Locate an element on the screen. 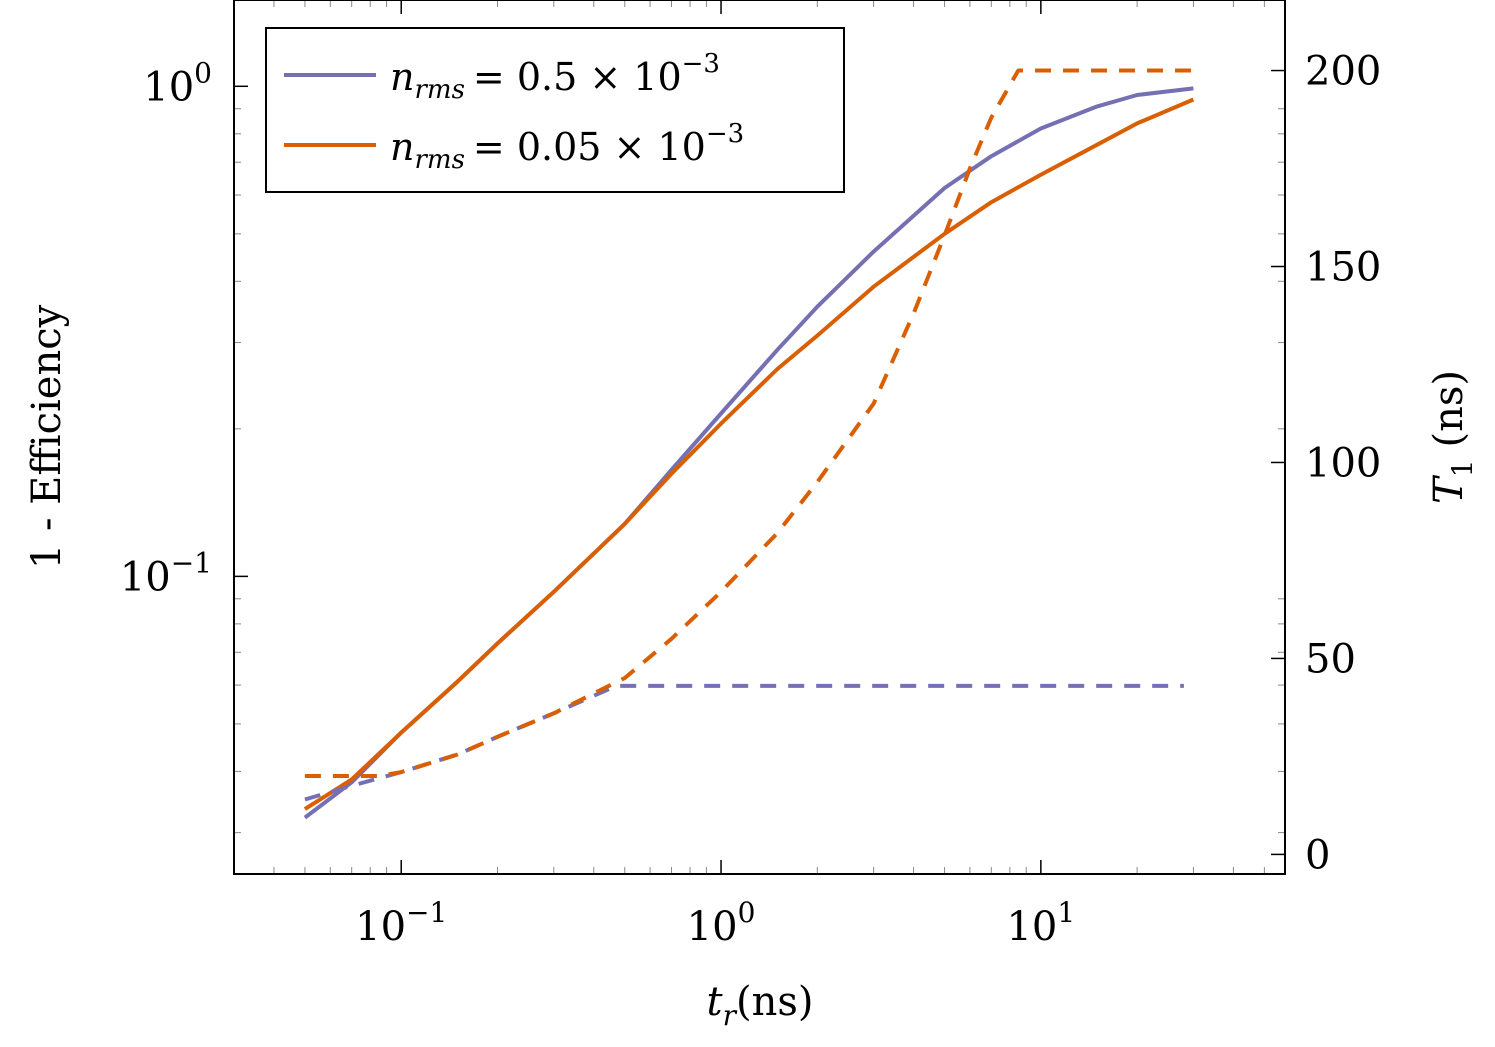 This screenshot has height=1047, width=1495. x-tick-label: 10⁰ is located at coordinates (721, 923).